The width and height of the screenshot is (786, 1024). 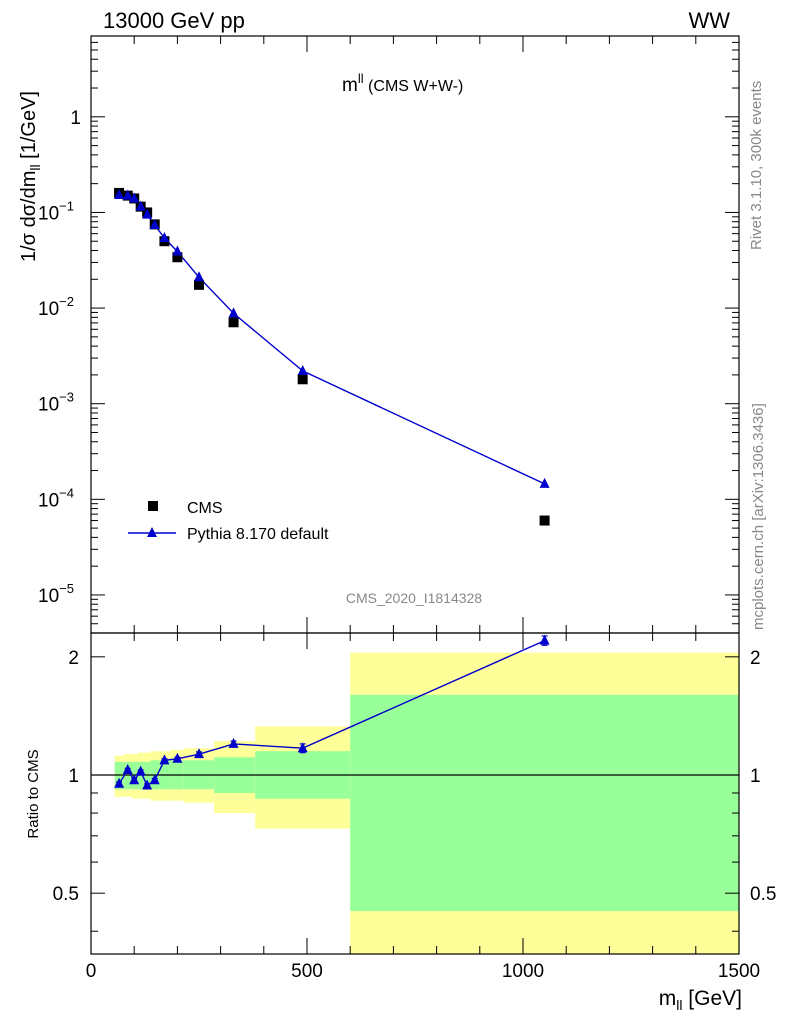 What do you see at coordinates (668, 998) in the screenshot?
I see `ratio-x-label-main: m` at bounding box center [668, 998].